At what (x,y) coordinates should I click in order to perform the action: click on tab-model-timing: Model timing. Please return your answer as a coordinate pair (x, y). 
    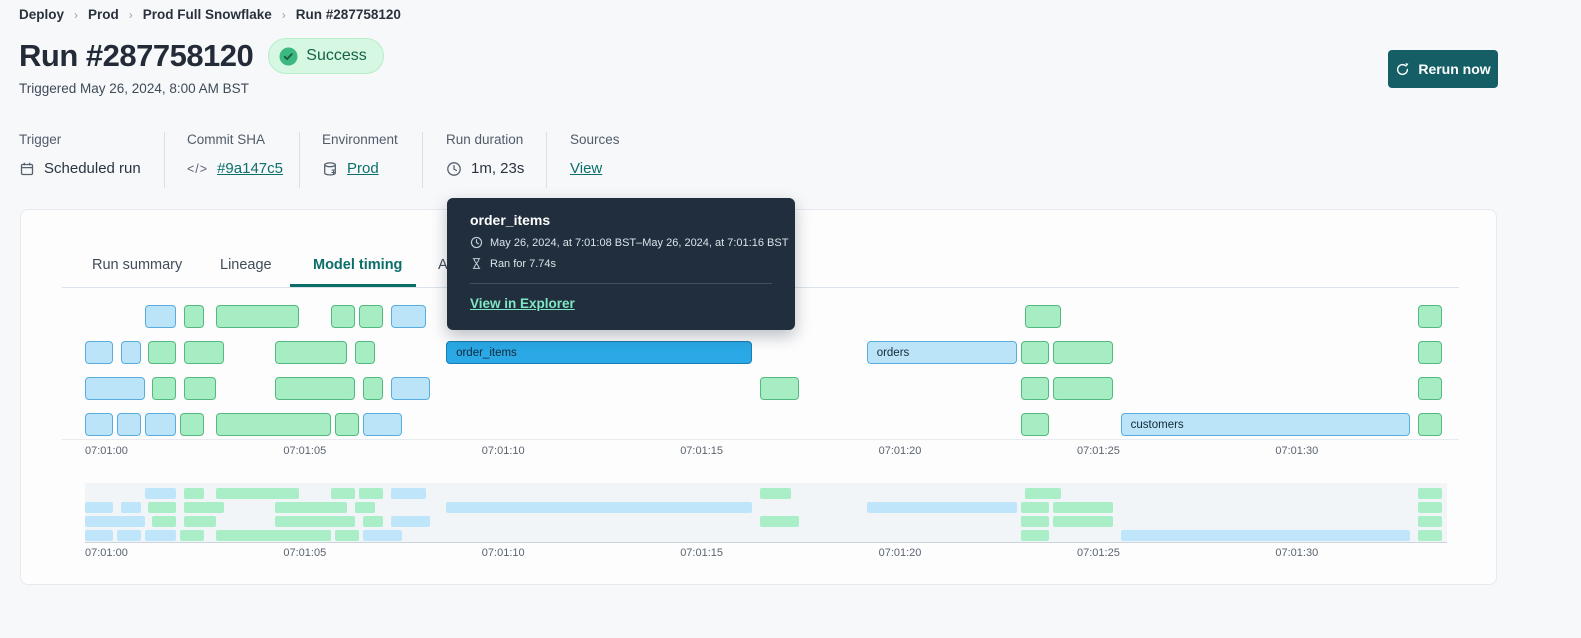
    Looking at the image, I should click on (358, 265).